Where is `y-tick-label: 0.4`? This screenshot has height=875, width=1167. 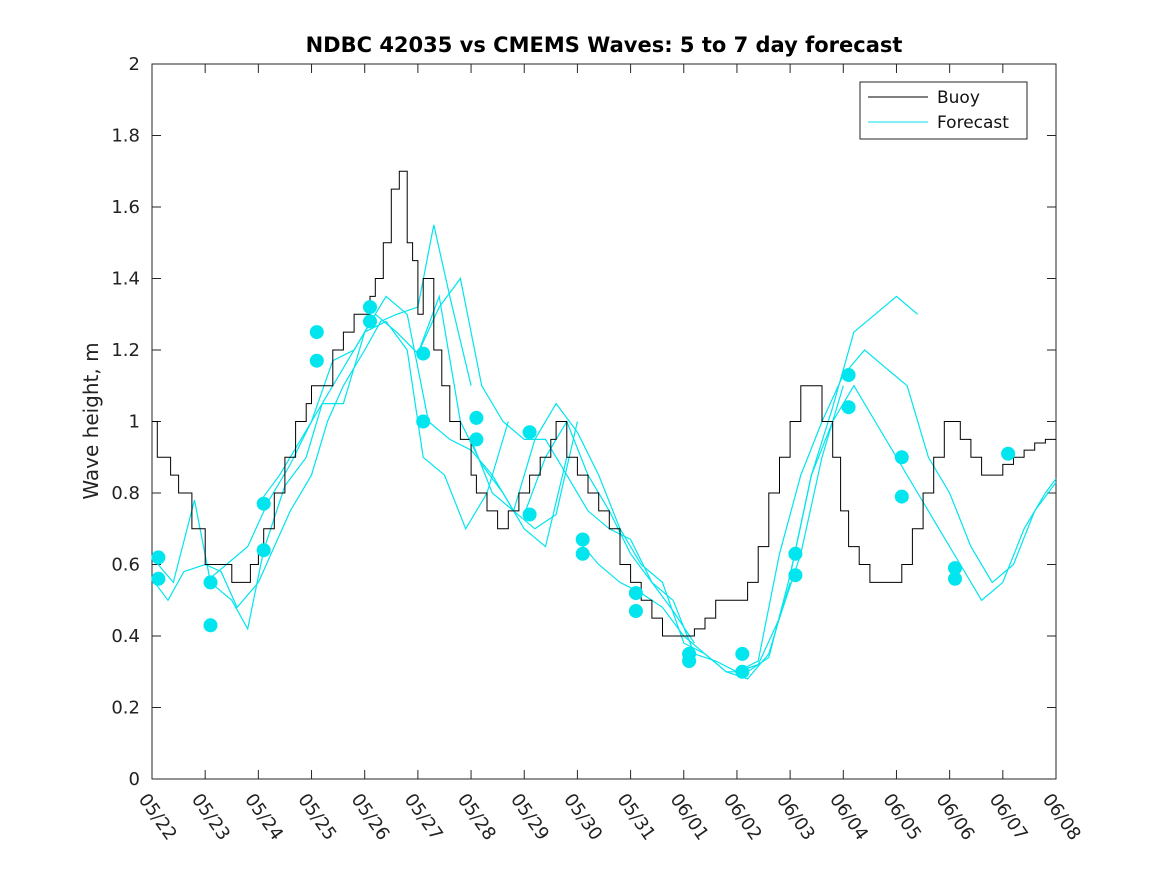 y-tick-label: 0.4 is located at coordinates (125, 636).